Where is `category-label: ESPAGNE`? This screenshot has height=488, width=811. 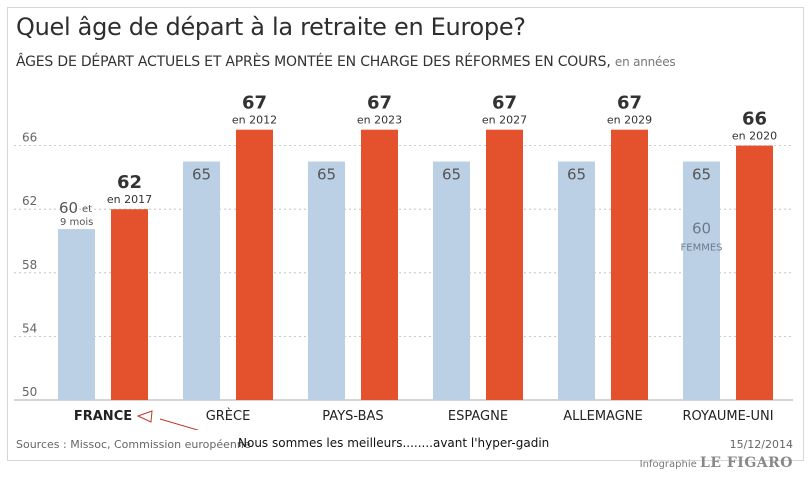
category-label: ESPAGNE is located at coordinates (478, 416).